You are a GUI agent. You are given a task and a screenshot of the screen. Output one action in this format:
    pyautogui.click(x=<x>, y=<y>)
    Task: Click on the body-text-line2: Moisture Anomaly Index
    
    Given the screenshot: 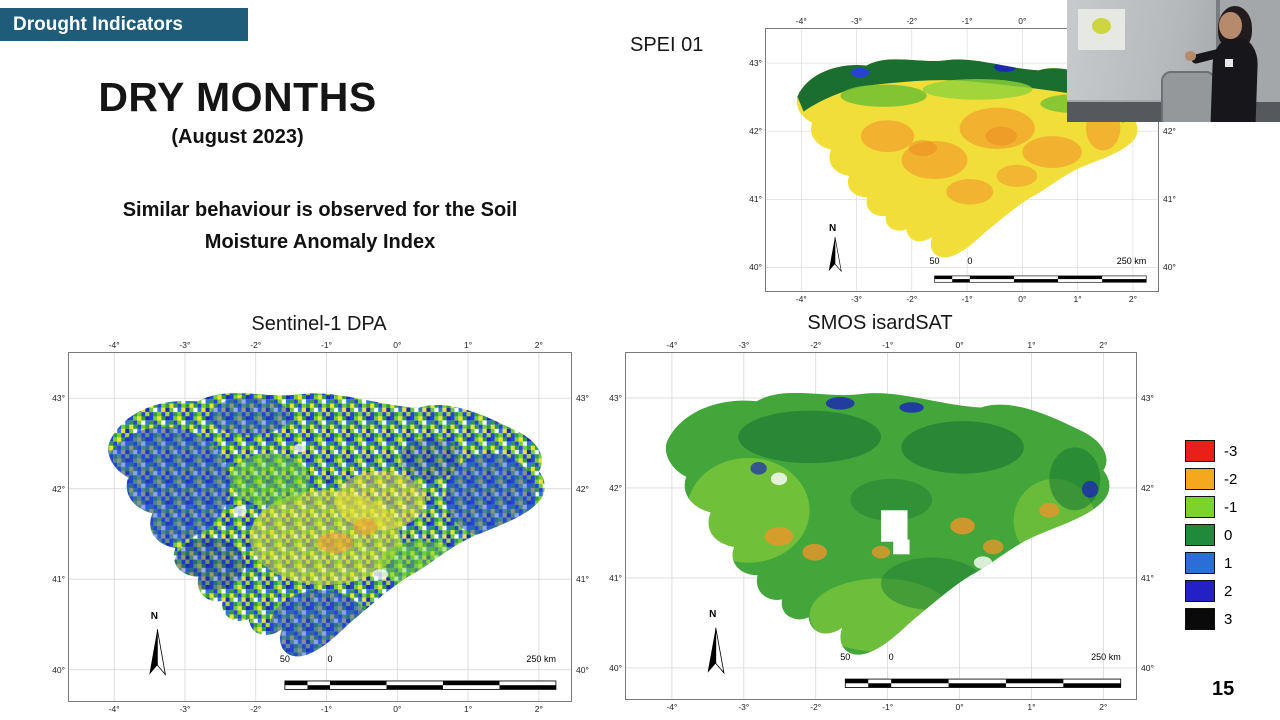 What is the action you would take?
    pyautogui.click(x=320, y=242)
    